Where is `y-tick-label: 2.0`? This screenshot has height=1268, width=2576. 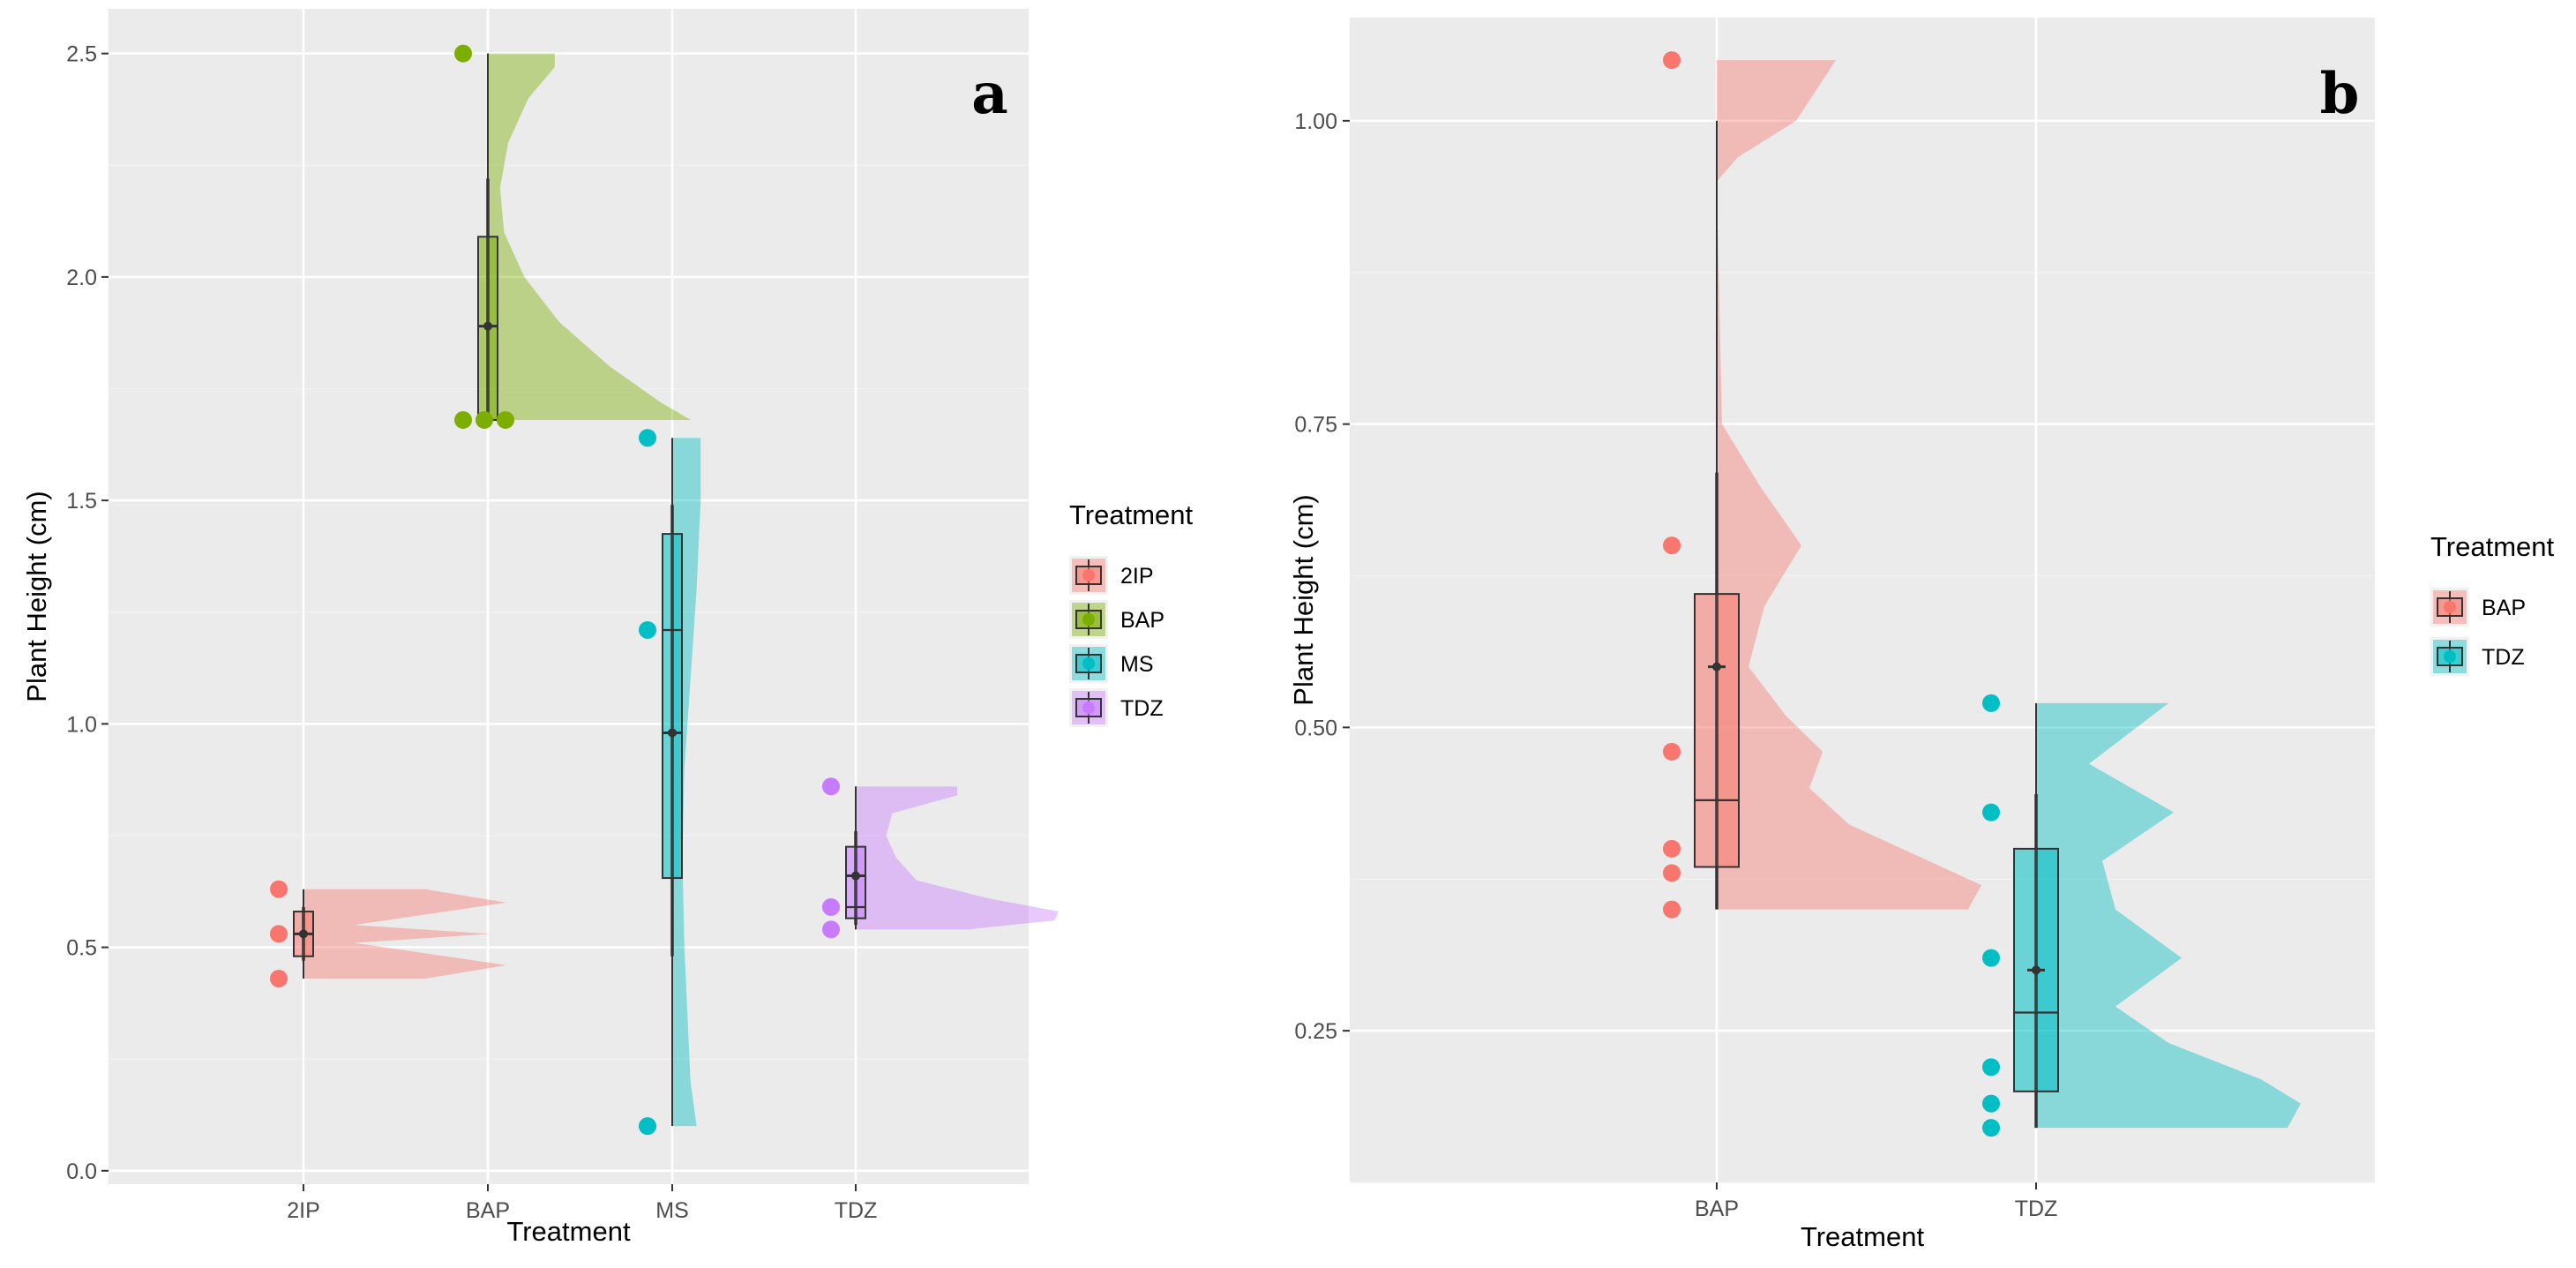
y-tick-label: 2.0 is located at coordinates (81, 278).